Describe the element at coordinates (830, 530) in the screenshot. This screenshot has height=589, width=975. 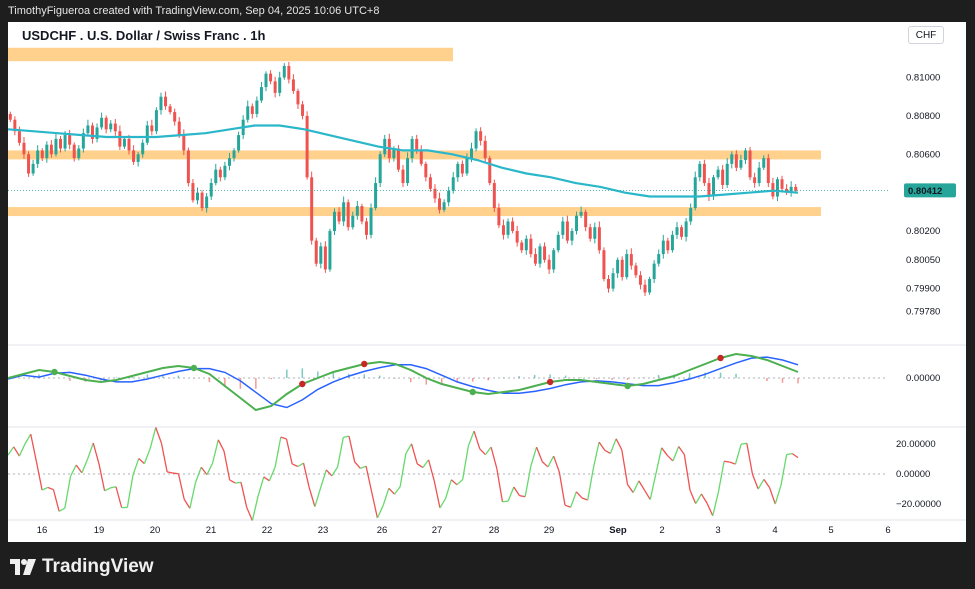
I see `time-tick-label: 5` at that location.